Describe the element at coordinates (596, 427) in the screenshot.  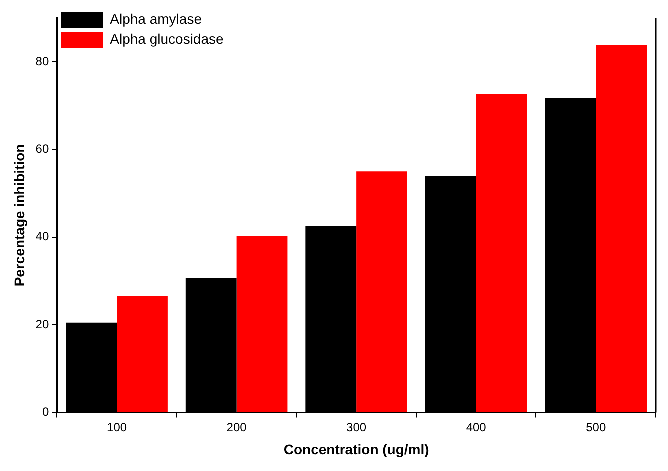
I see `x-tick-label: 500` at that location.